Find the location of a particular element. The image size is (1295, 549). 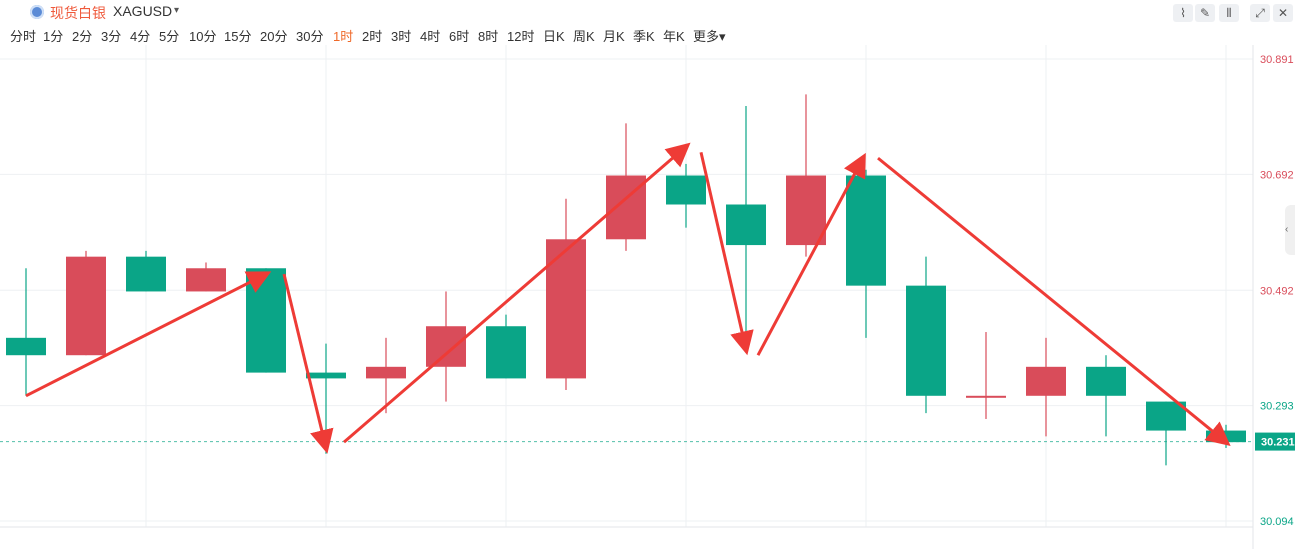

period-tab: 分时 is located at coordinates (23, 36).